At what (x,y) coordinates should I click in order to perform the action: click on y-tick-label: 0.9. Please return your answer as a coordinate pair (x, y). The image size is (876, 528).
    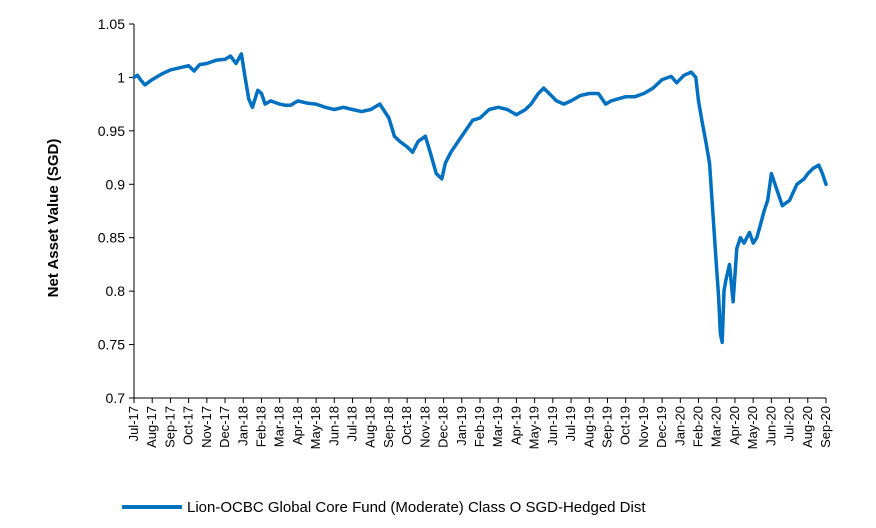
    Looking at the image, I should click on (116, 184).